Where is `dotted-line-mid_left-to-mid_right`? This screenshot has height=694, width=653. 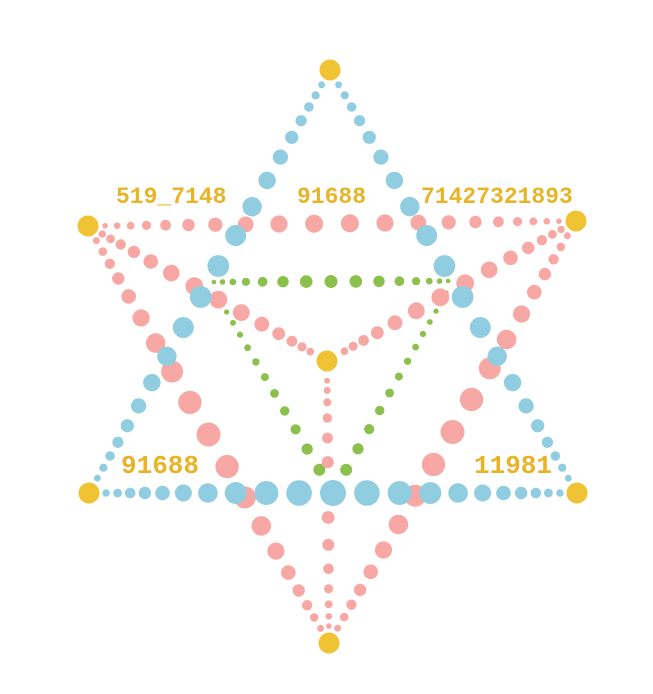 dotted-line-mid_left-to-mid_right is located at coordinates (331, 281).